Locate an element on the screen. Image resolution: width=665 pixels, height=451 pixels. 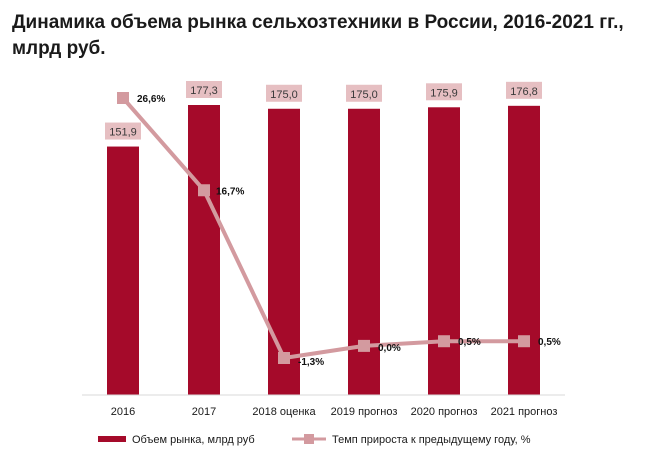
legend-bar-swatch is located at coordinates (112, 439).